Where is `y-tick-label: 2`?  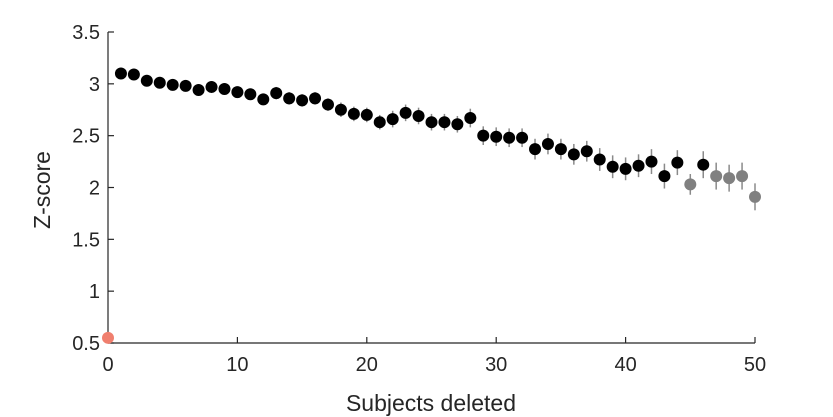
y-tick-label: 2 is located at coordinates (94, 189).